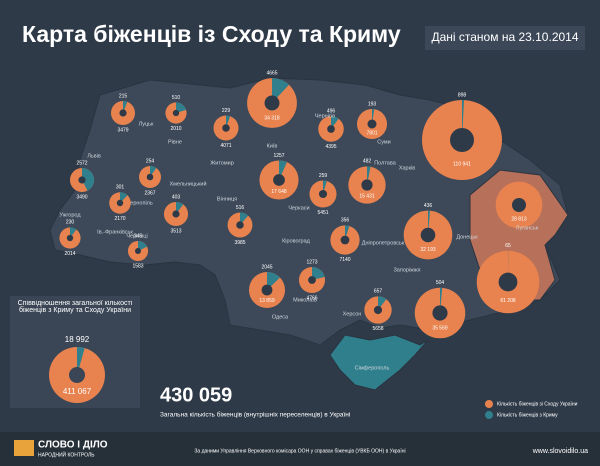 Image resolution: width=600 pixels, height=466 pixels. What do you see at coordinates (146, 124) in the screenshot?
I see `city-name: Луцьк` at bounding box center [146, 124].